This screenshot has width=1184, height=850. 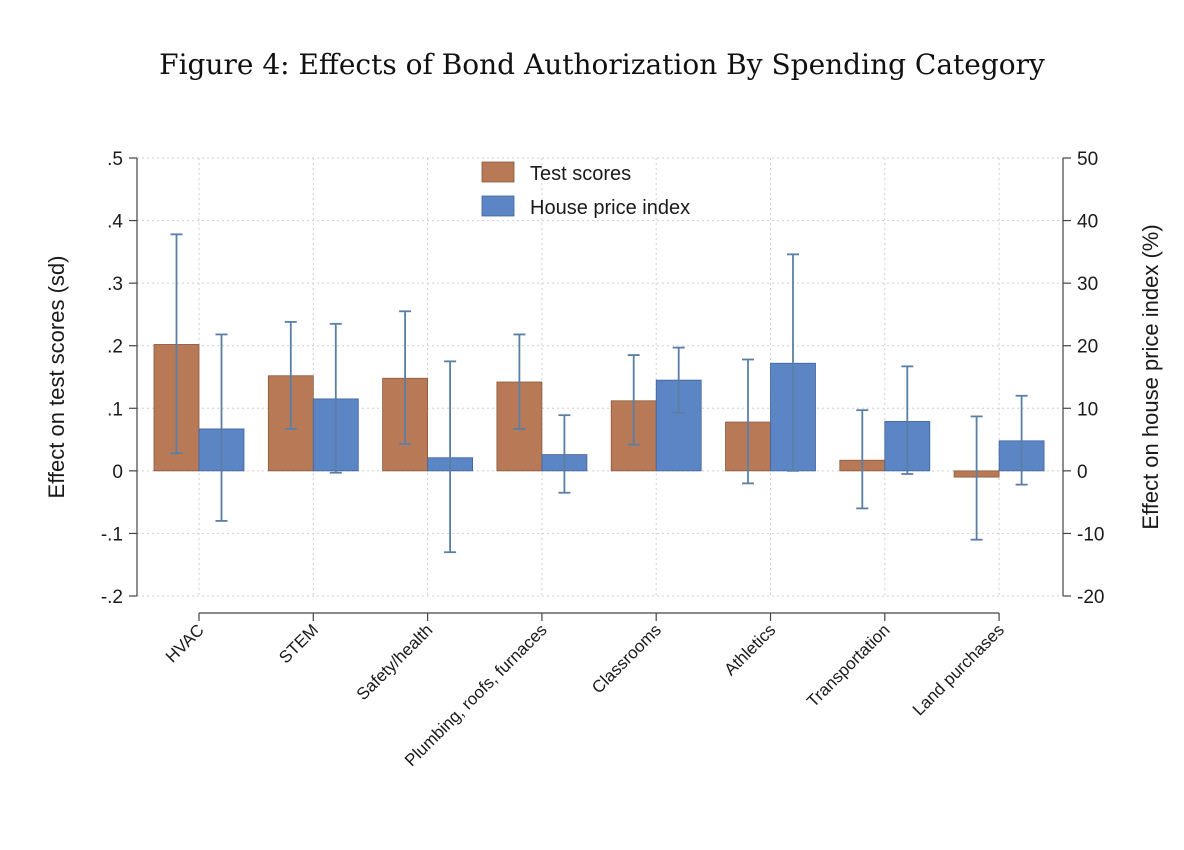 I want to click on category-label: Safety/health, so click(x=395, y=662).